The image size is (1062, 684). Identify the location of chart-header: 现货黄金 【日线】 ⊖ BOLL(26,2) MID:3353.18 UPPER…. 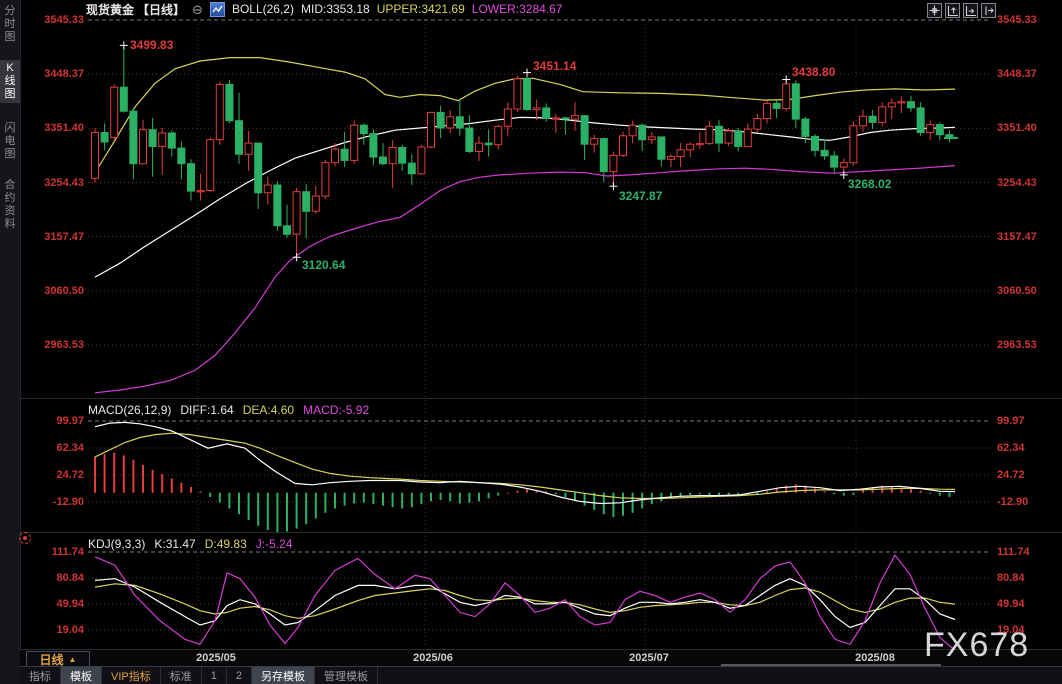
(324, 9).